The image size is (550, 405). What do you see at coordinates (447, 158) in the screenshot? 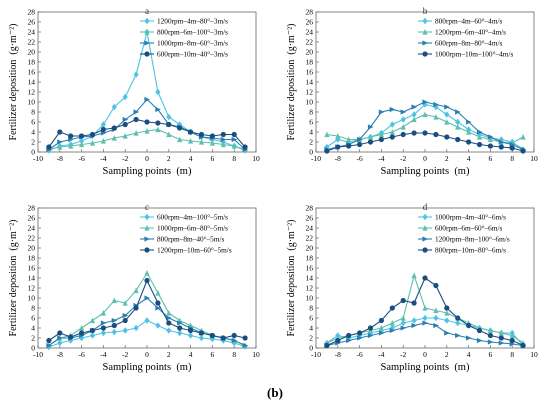
I see `x-tick-label: 2` at bounding box center [447, 158].